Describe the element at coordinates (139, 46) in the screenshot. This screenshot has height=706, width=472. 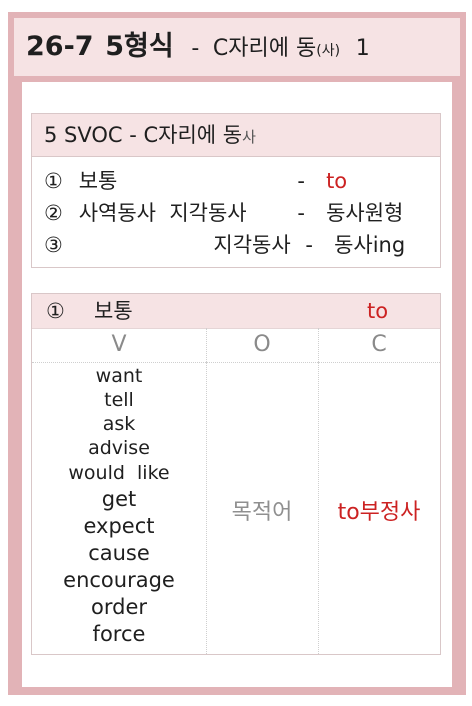
I see `lesson-form: 5형식` at that location.